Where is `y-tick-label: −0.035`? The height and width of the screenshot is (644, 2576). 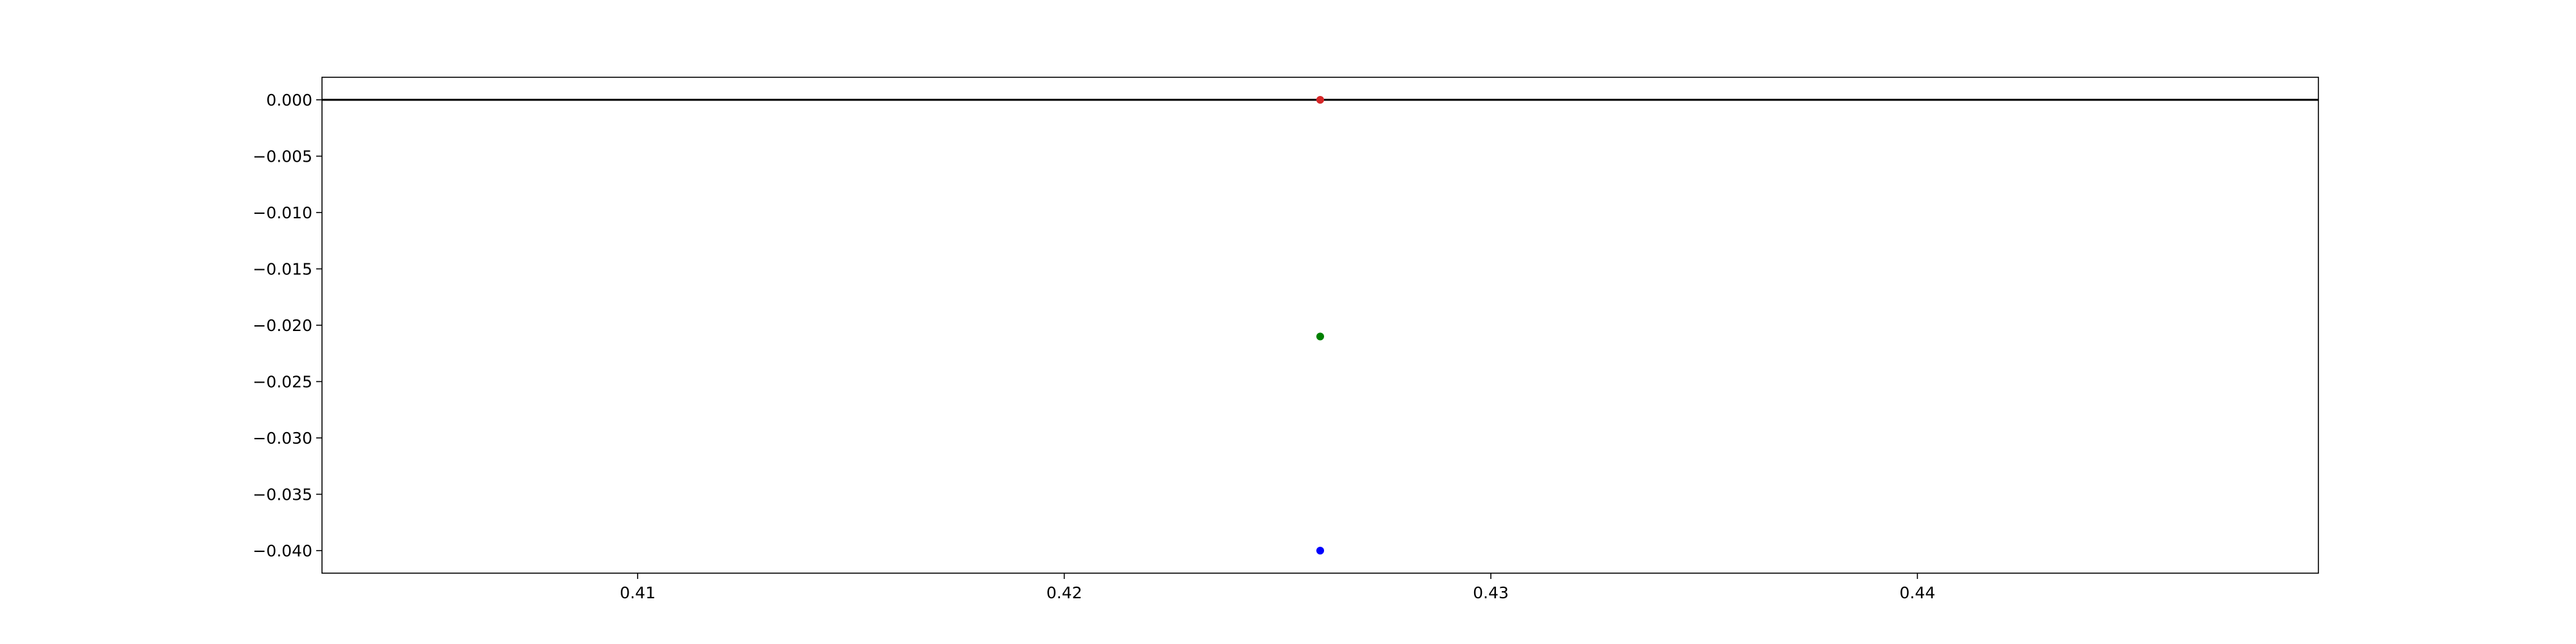 y-tick-label: −0.035 is located at coordinates (282, 495).